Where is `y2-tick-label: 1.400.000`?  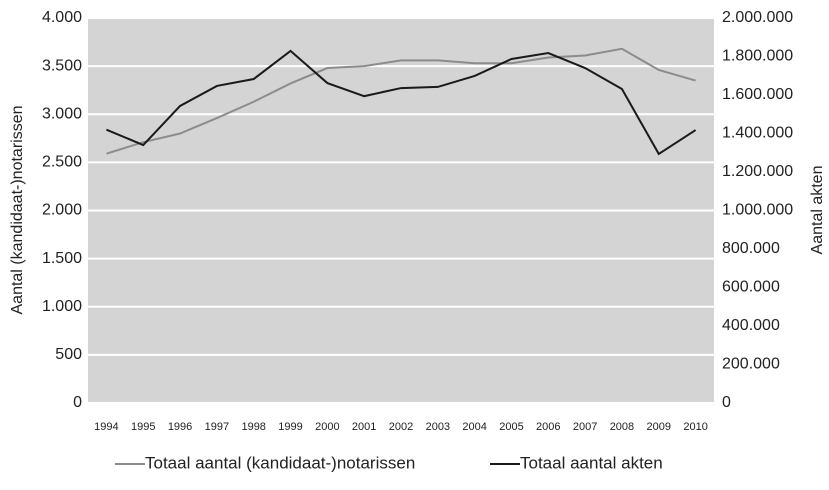 y2-tick-label: 1.400.000 is located at coordinates (757, 133).